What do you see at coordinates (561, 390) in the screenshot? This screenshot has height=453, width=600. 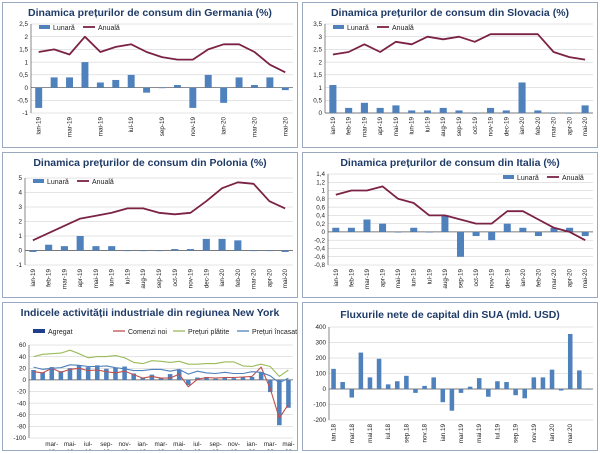 I see `bar-feb.20` at bounding box center [561, 390].